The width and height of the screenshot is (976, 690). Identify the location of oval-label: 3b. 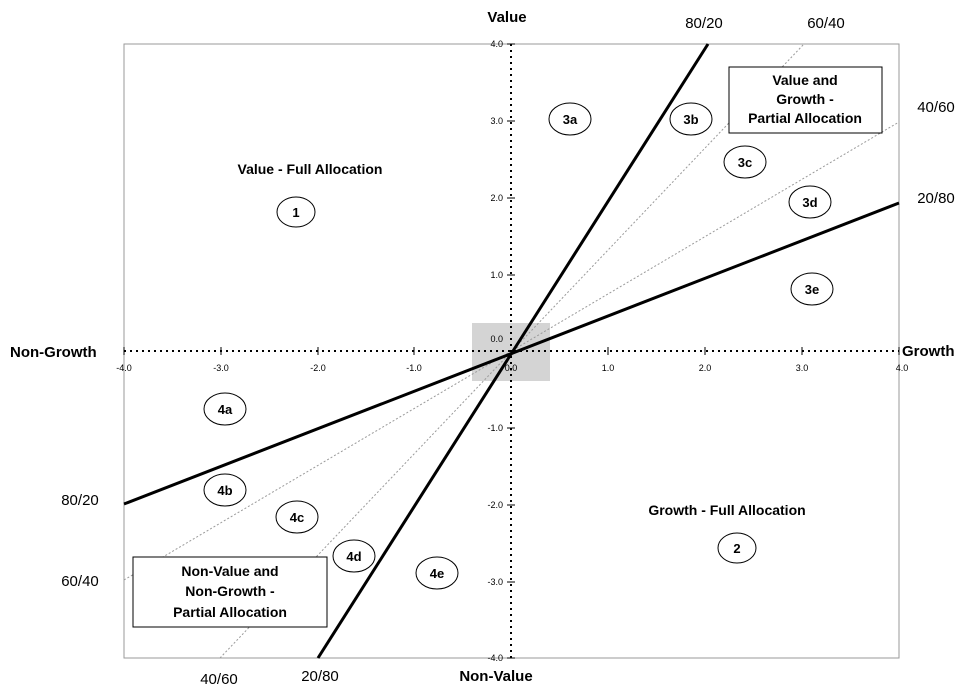
(690, 119).